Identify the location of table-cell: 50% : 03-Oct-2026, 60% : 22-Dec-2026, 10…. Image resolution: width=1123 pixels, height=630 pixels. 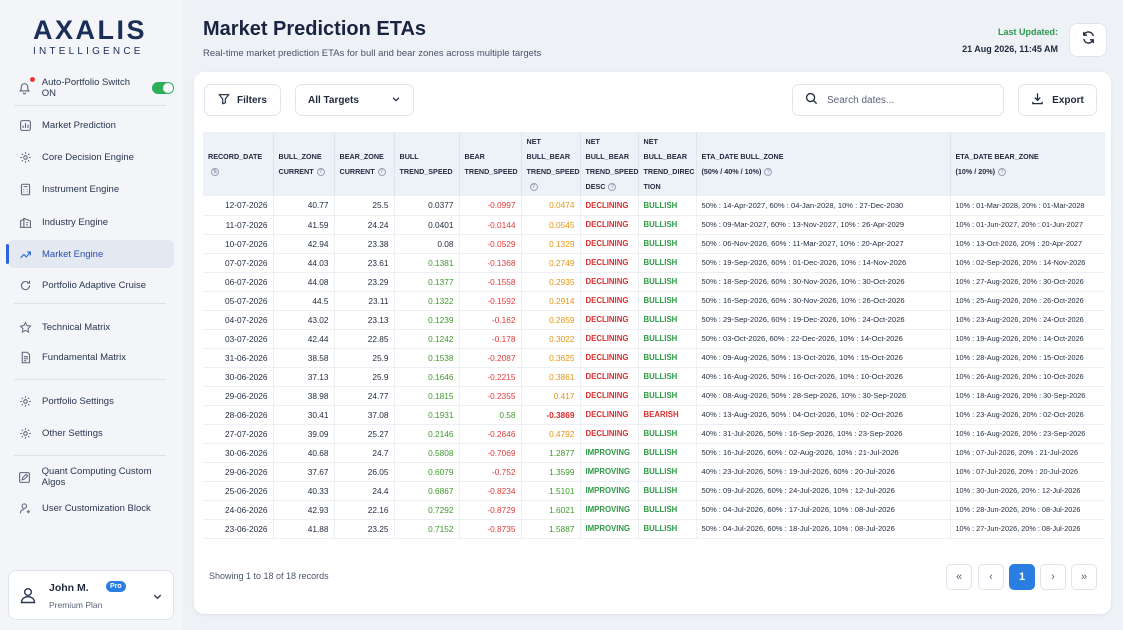
(823, 339).